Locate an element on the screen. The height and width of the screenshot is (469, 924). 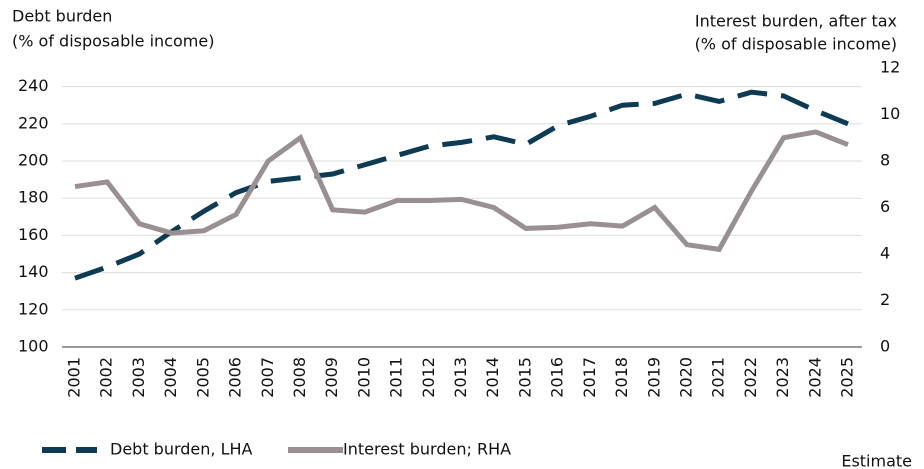
x-tick-label: 2011 is located at coordinates (396, 377).